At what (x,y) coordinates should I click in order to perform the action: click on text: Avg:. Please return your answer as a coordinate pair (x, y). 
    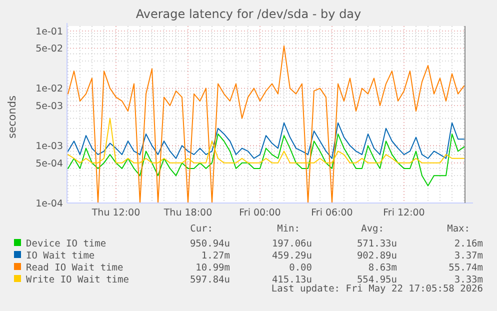
    Looking at the image, I should click on (372, 228).